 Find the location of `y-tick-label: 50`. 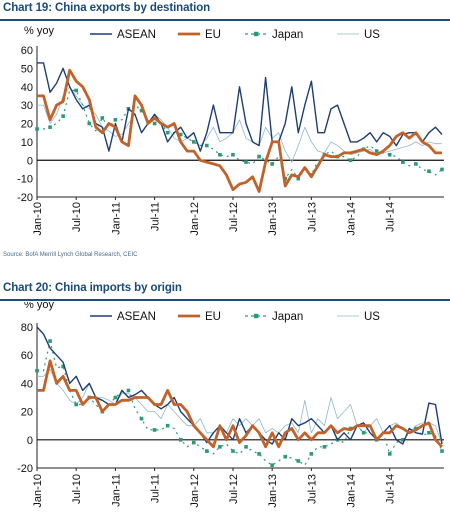

y-tick-label: 50 is located at coordinates (27, 69).